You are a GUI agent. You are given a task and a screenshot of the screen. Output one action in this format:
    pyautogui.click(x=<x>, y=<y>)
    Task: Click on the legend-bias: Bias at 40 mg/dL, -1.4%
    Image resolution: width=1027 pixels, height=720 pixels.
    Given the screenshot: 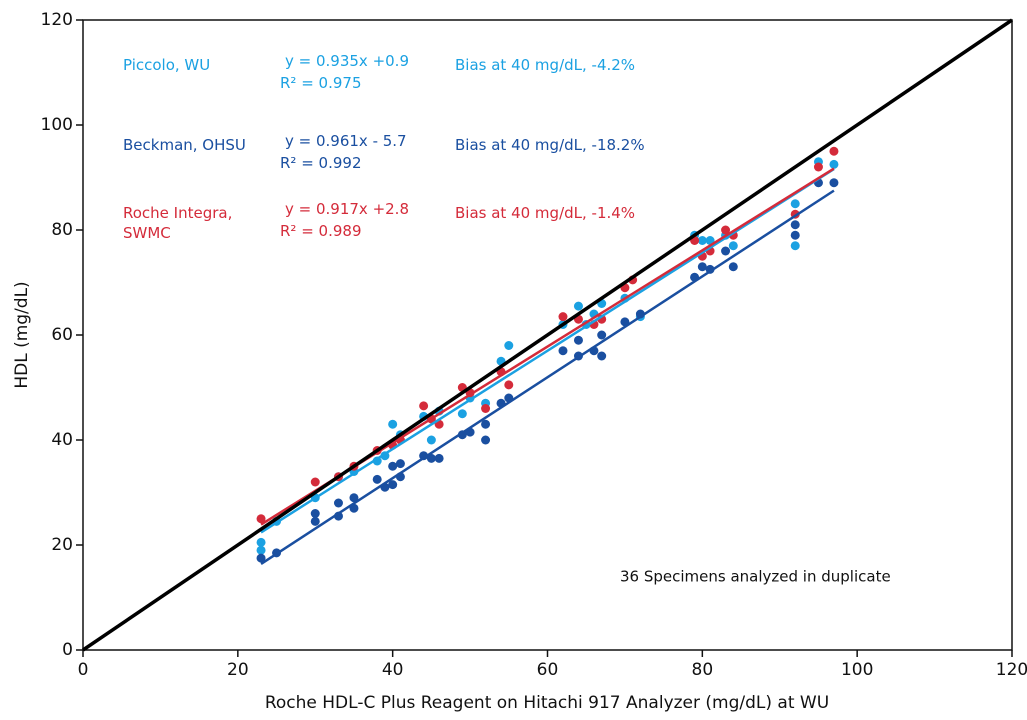 What is the action you would take?
    pyautogui.click(x=545, y=213)
    